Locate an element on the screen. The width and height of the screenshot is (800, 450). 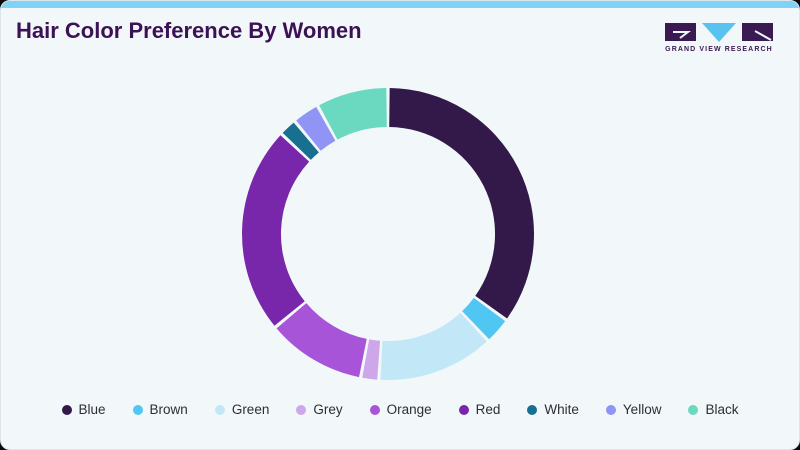
legend-item-yellow: Yellow is located at coordinates (633, 409).